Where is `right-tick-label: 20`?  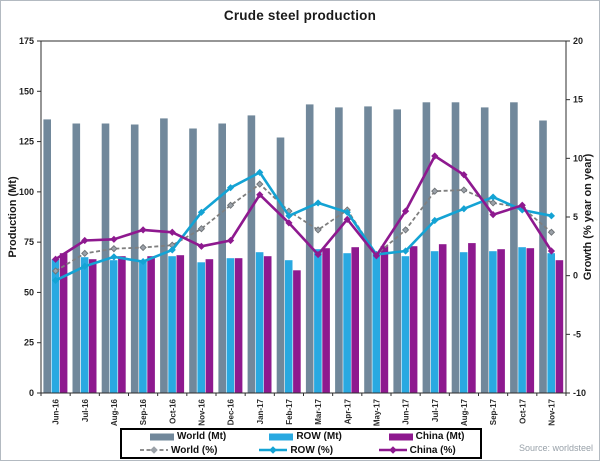 right-tick-label: 20 is located at coordinates (578, 41).